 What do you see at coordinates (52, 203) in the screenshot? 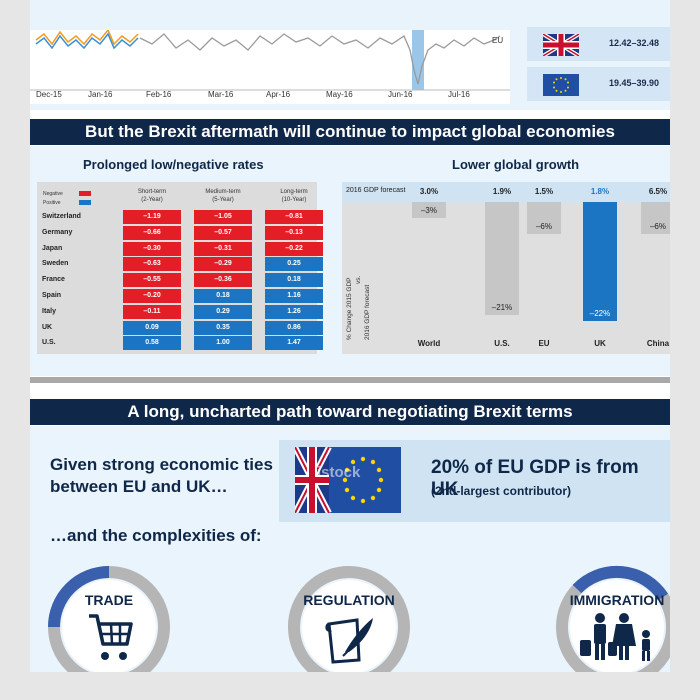
I see `legend-positive-label: Positive` at bounding box center [52, 203].